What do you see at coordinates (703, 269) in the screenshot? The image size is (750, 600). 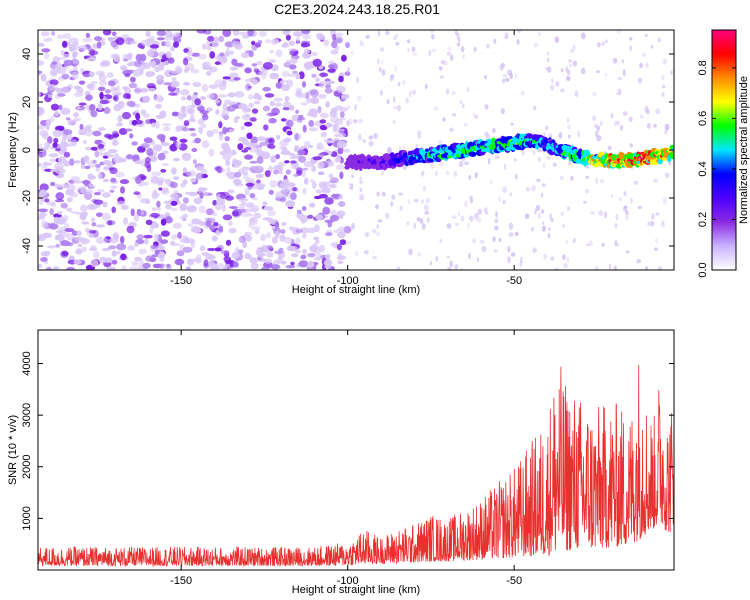 I see `colorbar-tick-label: 0.0` at bounding box center [703, 269].